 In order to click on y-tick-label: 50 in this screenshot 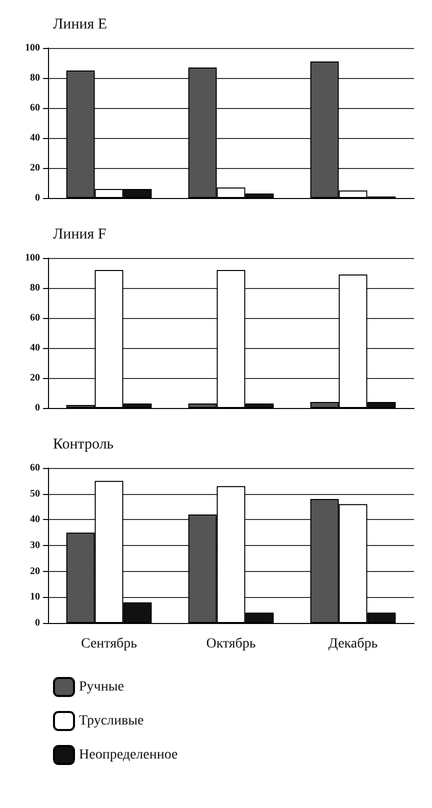, I will do `click(35, 494)`.